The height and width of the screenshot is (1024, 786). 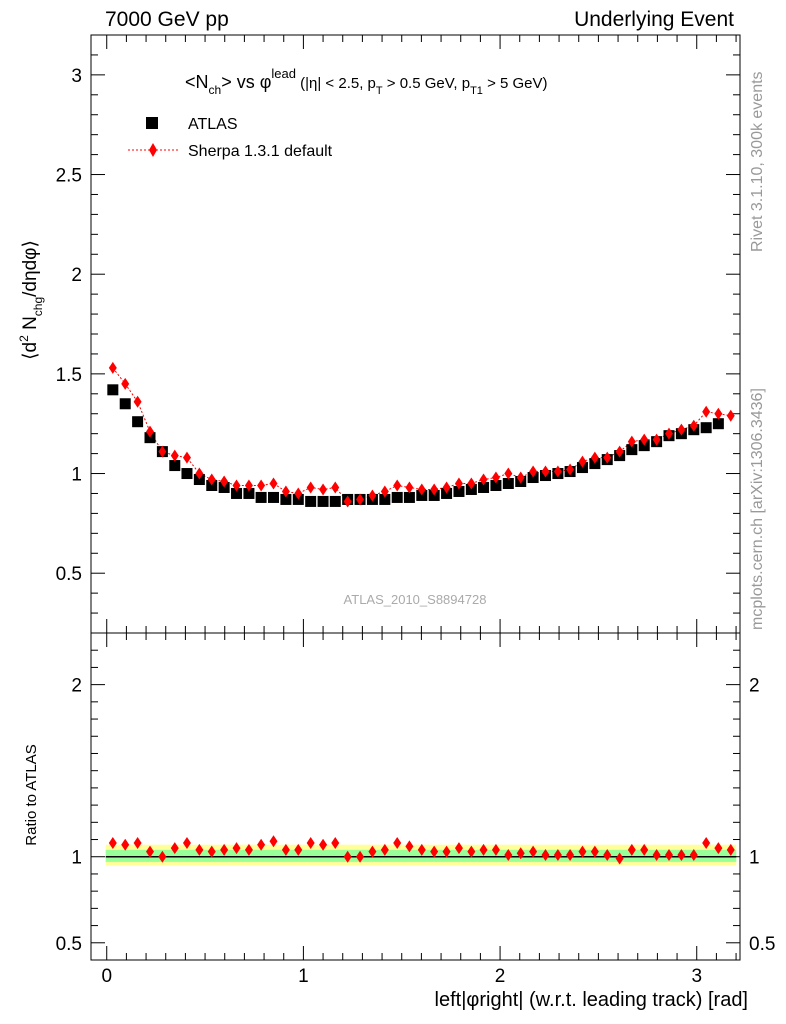 What do you see at coordinates (106, 976) in the screenshot?
I see `ratio-xtick-label: 0` at bounding box center [106, 976].